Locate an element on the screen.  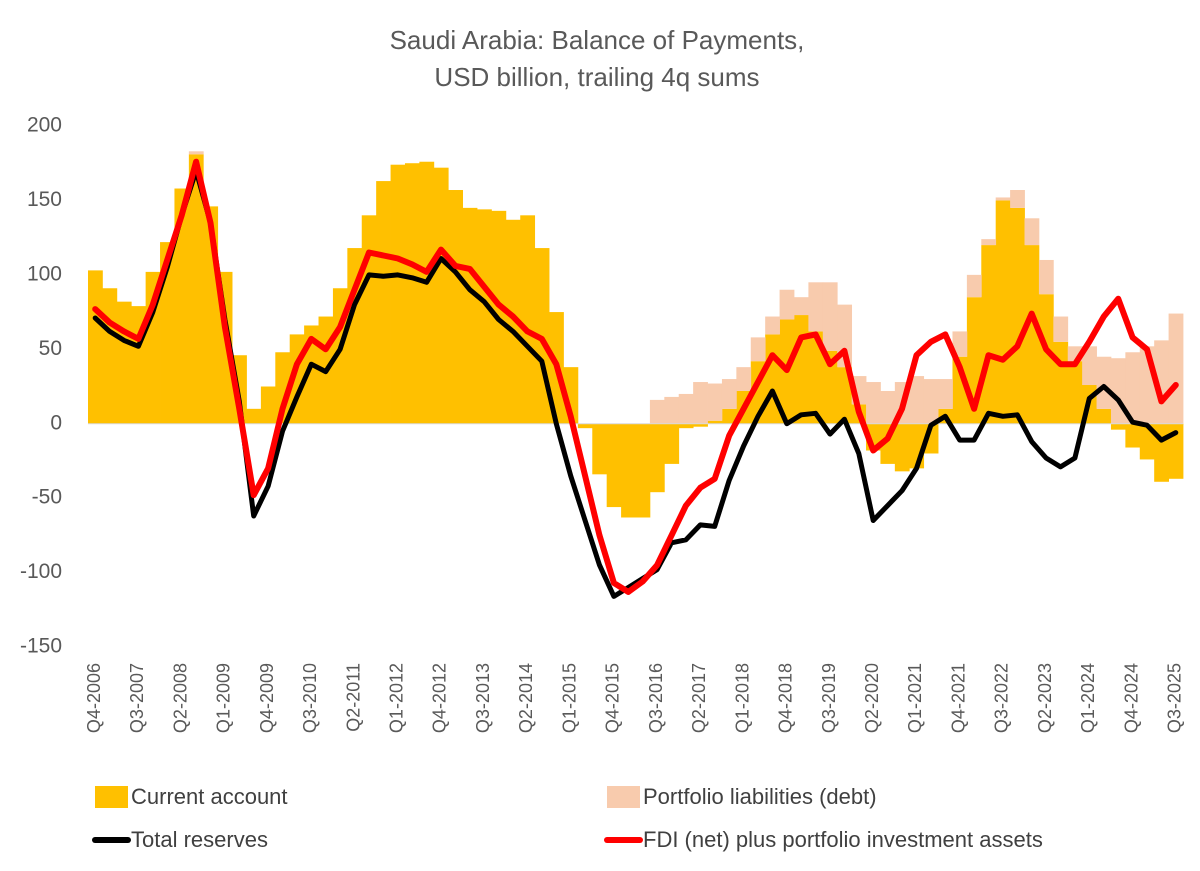
x-tick-label: Q3-2025 is located at coordinates (1175, 698).